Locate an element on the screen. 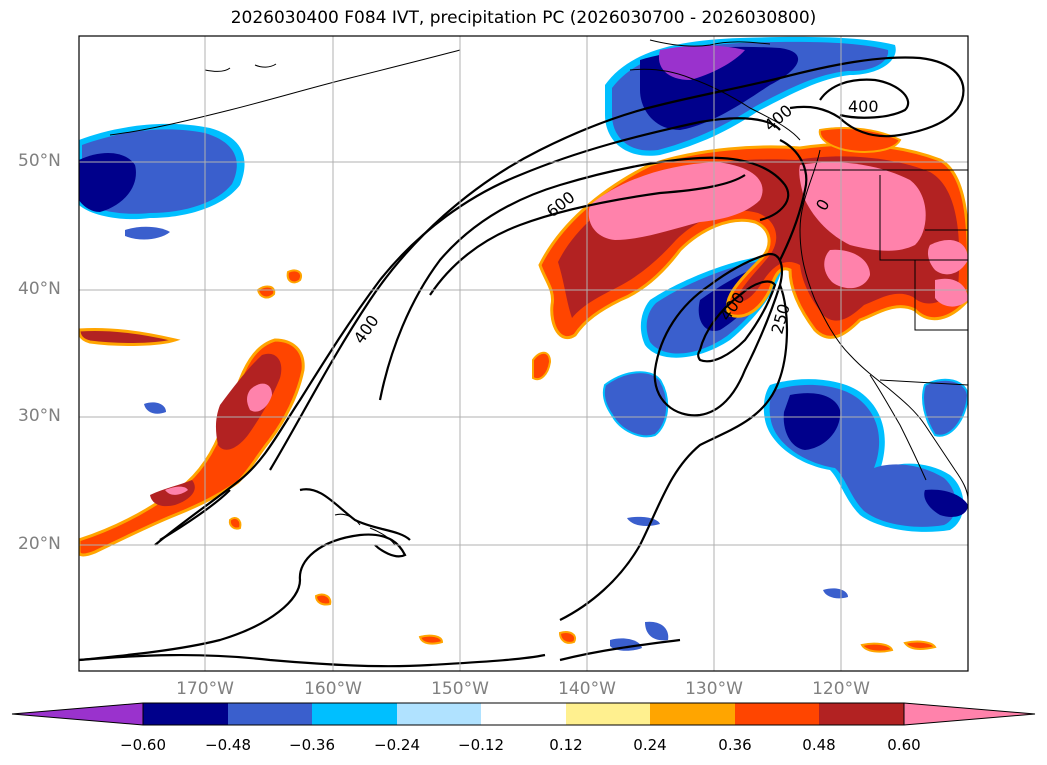 This screenshot has width=1047, height=765. colorbar-tick: −0.48 is located at coordinates (228, 745).